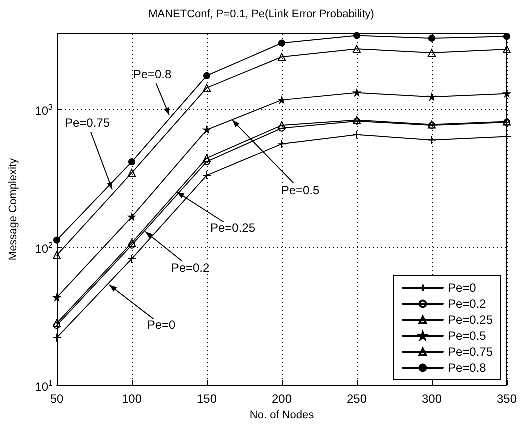 The height and width of the screenshot is (426, 523). What do you see at coordinates (282, 416) in the screenshot?
I see `x-axis-title: No. of Nodes` at bounding box center [282, 416].